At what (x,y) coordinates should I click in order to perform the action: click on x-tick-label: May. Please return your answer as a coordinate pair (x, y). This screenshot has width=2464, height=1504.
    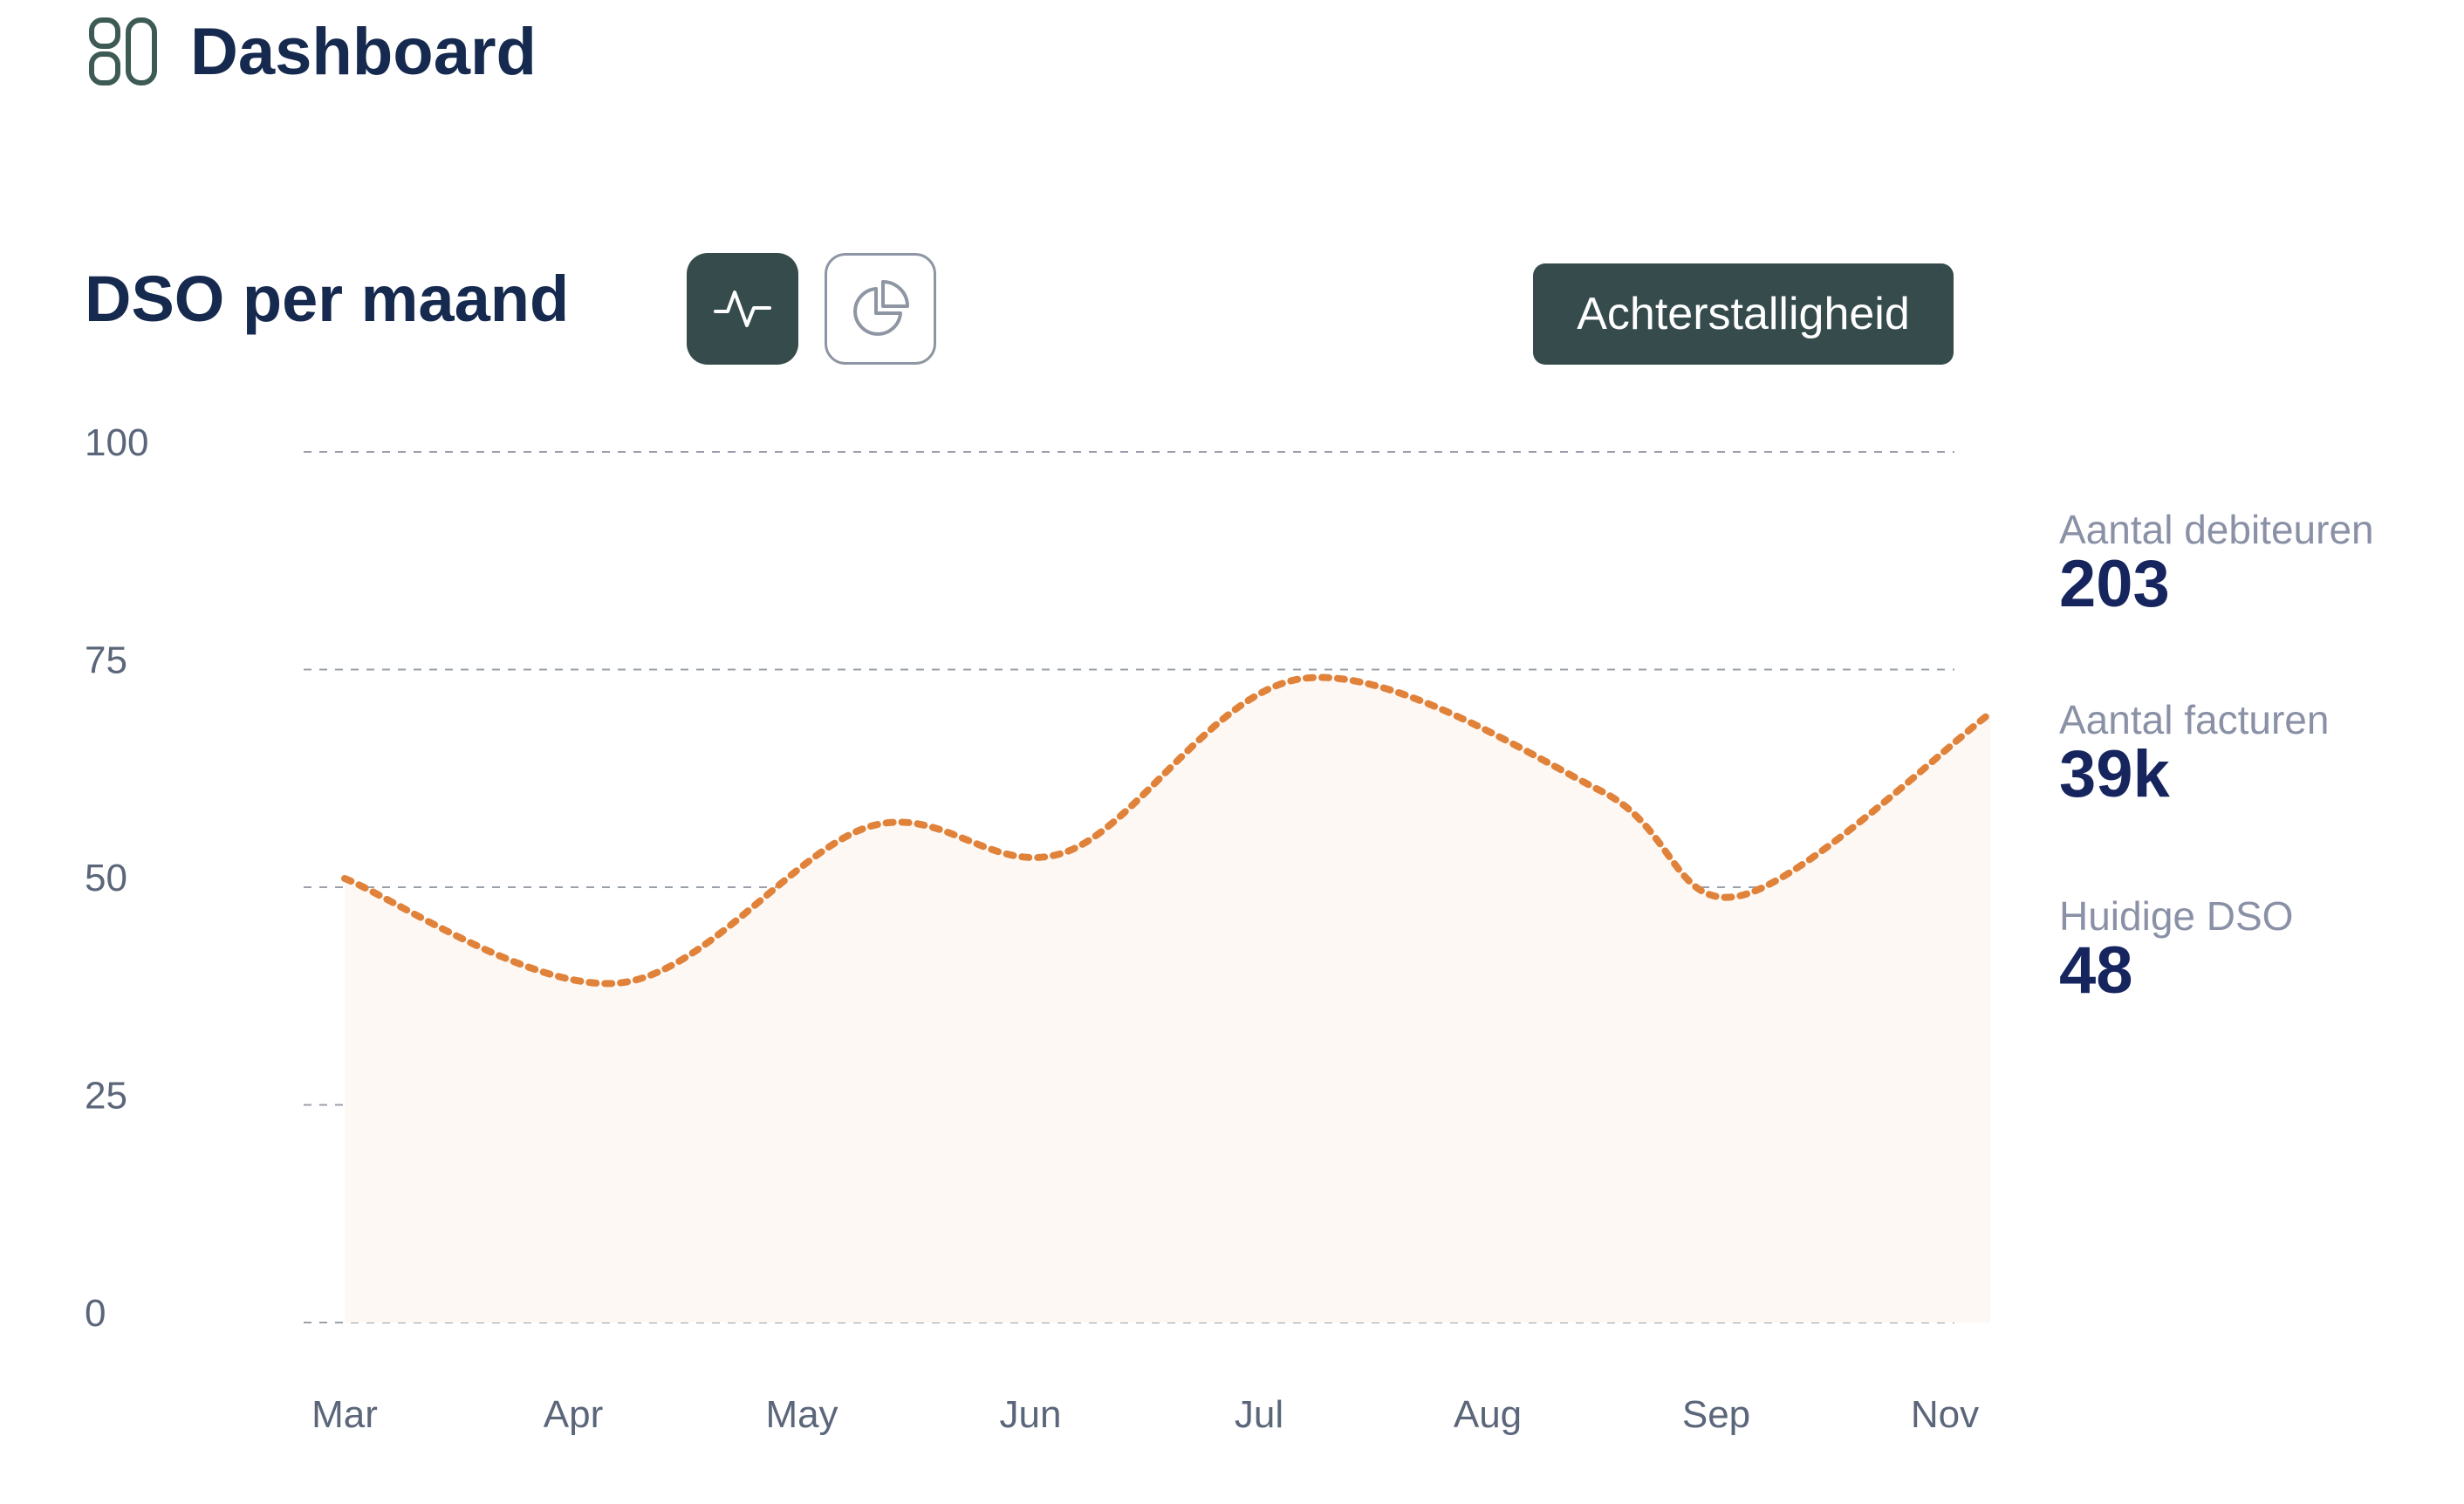
    Looking at the image, I should click on (801, 1414).